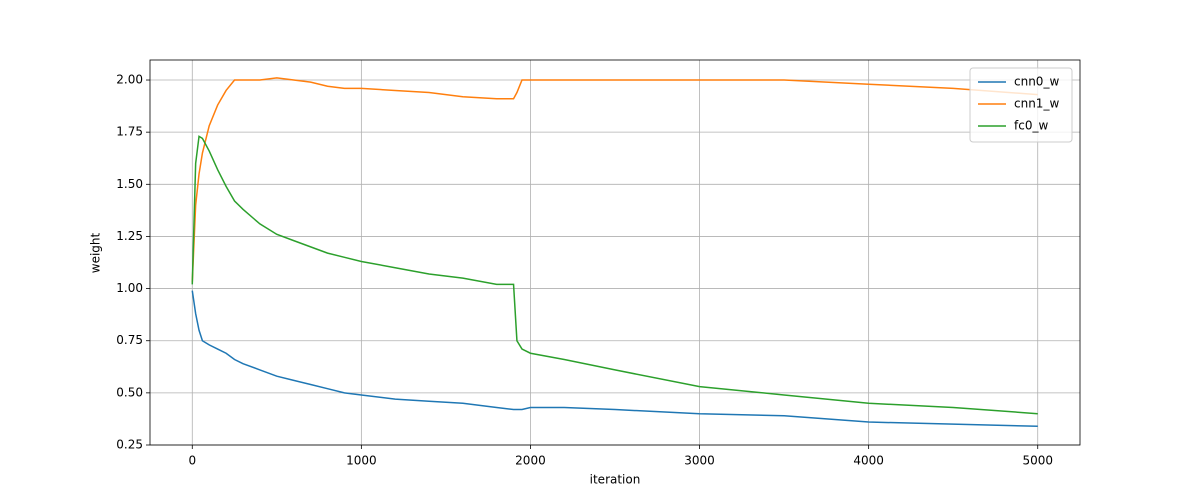  What do you see at coordinates (1036, 82) in the screenshot?
I see `legend-label: cnn0_w` at bounding box center [1036, 82].